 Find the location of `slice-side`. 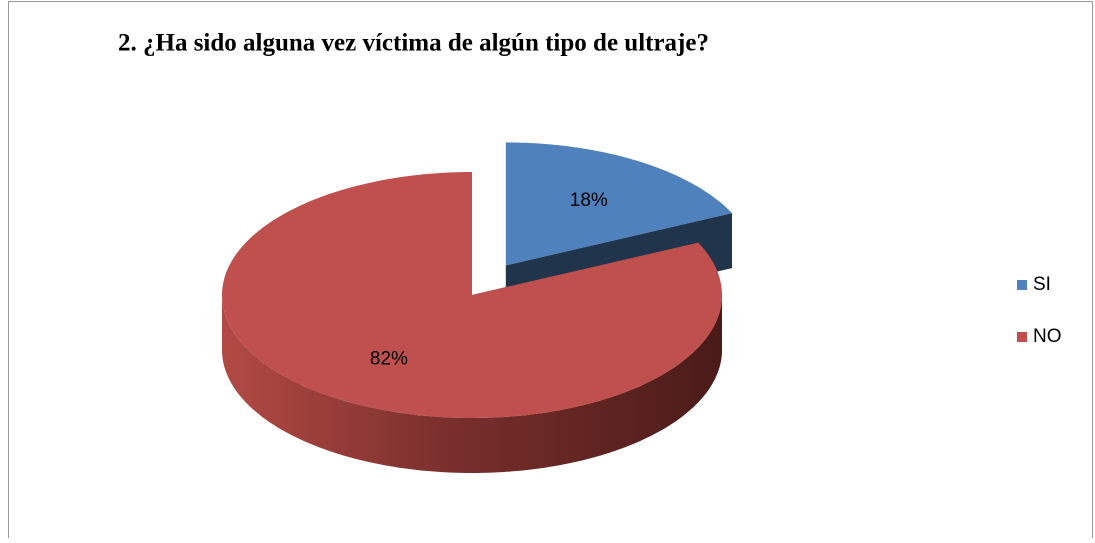

slice-side is located at coordinates (472, 384).